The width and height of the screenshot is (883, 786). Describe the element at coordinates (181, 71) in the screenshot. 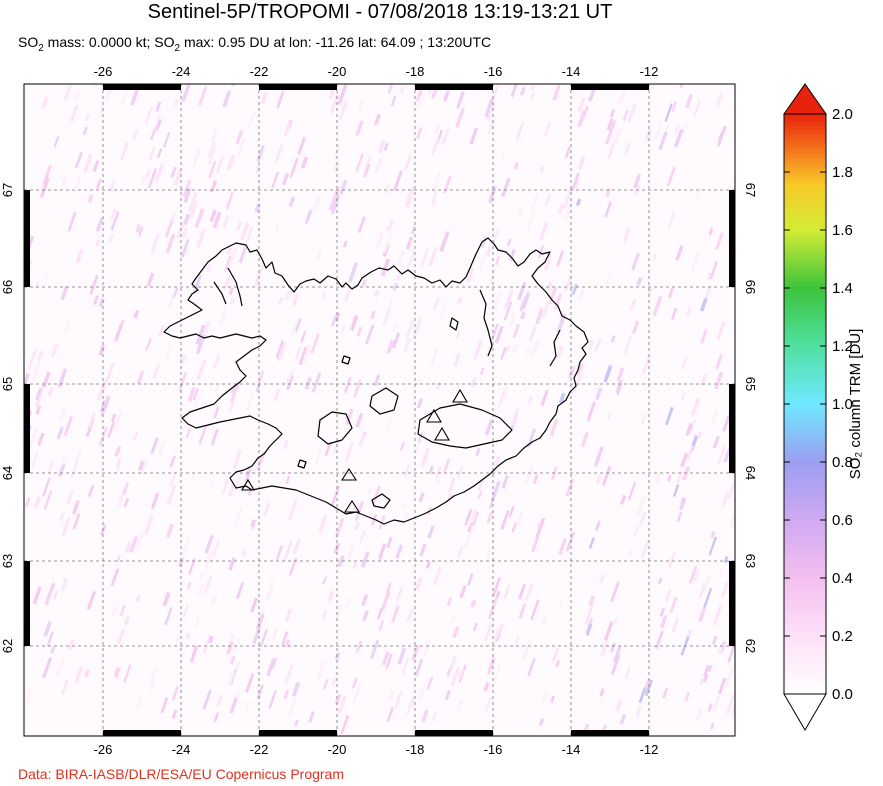

I see `lon-tick-label-top: -24` at that location.